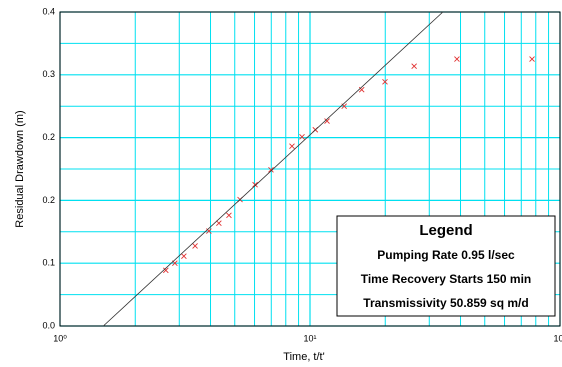  What do you see at coordinates (309, 338) in the screenshot?
I see `x-tick-label: 10¹` at bounding box center [309, 338].